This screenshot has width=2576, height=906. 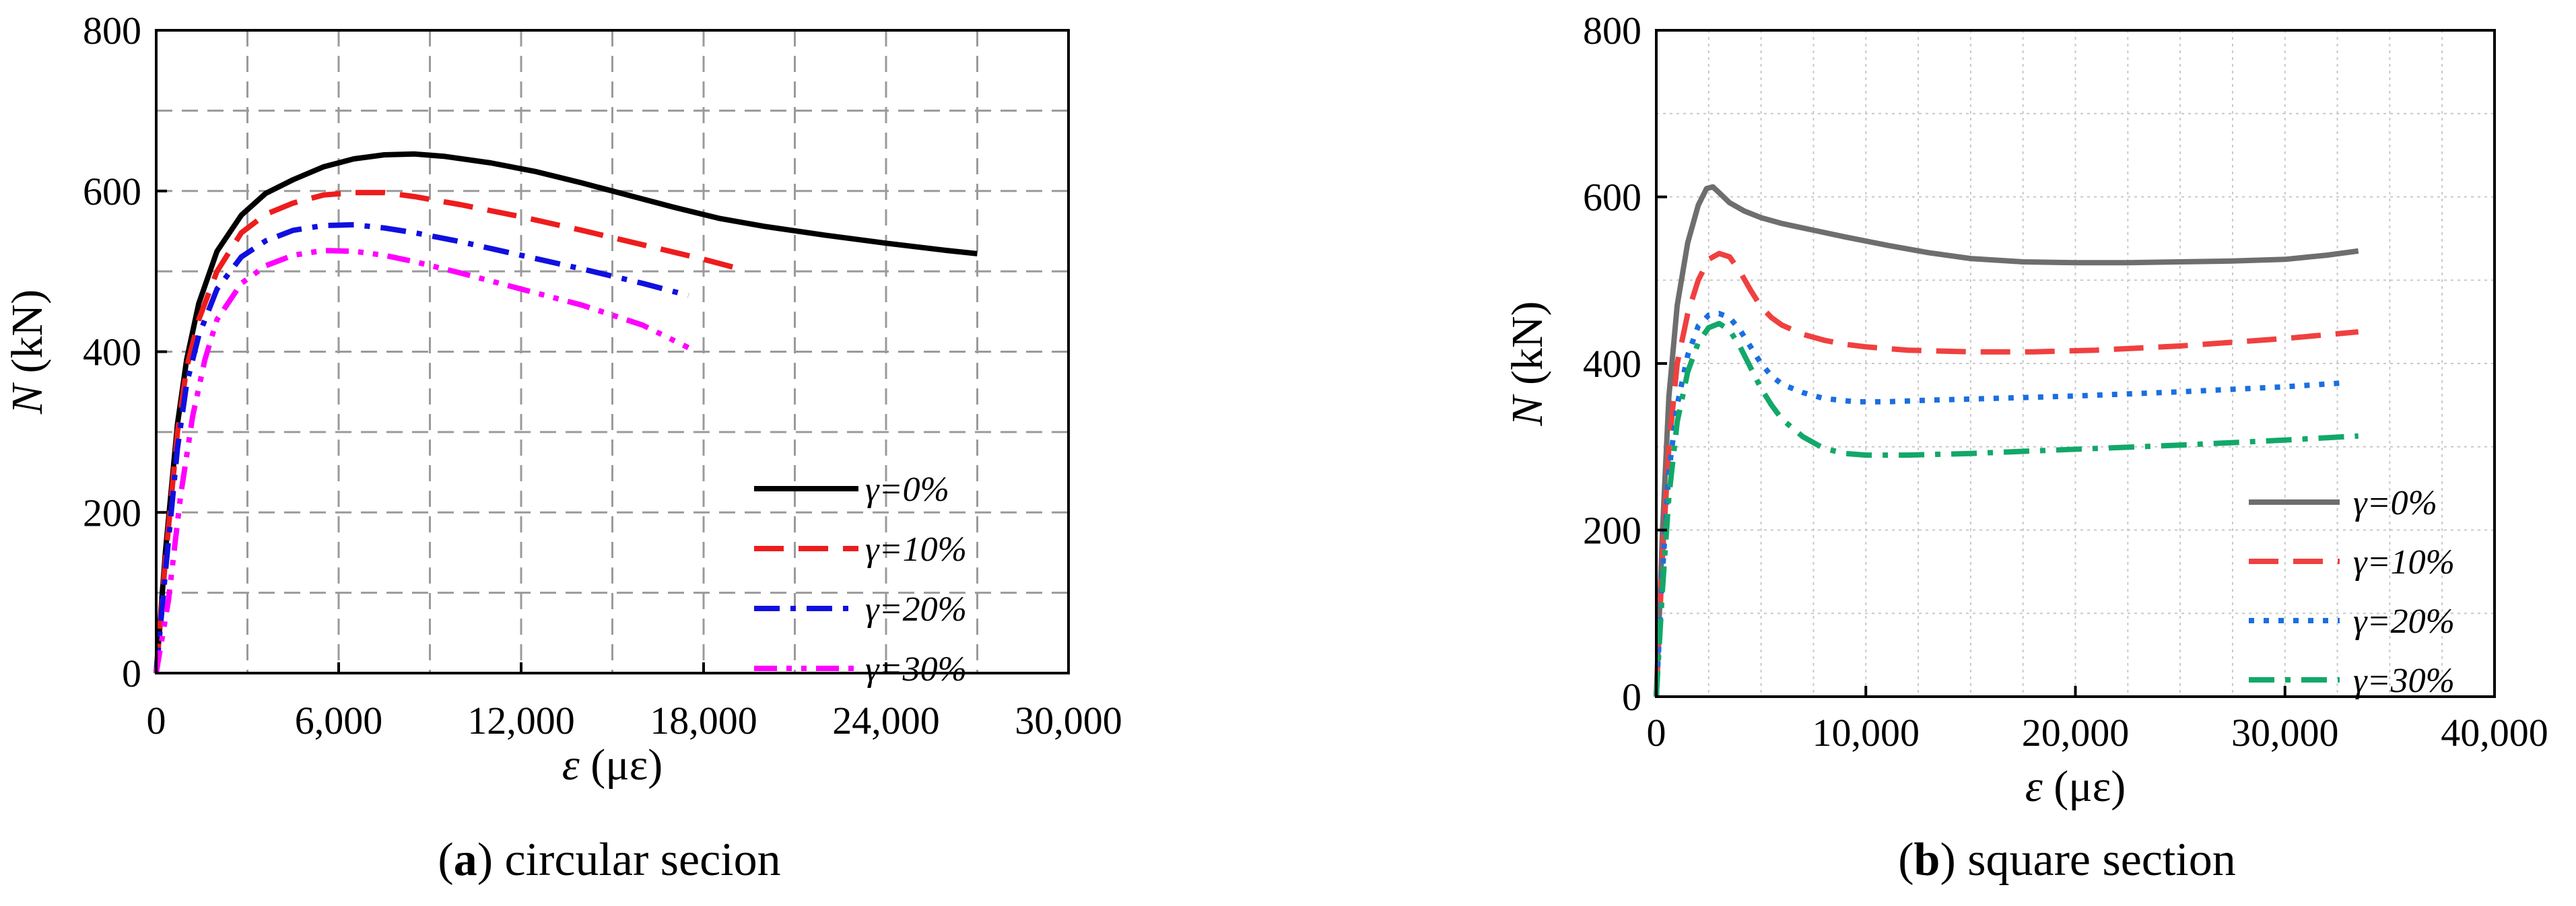 I want to click on x-tick-label: 10,000, so click(x=1866, y=733).